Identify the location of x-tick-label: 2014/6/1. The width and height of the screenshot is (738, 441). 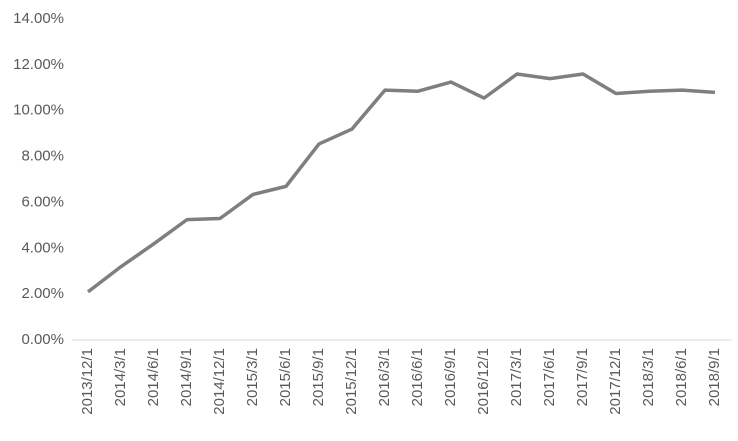
(153, 377).